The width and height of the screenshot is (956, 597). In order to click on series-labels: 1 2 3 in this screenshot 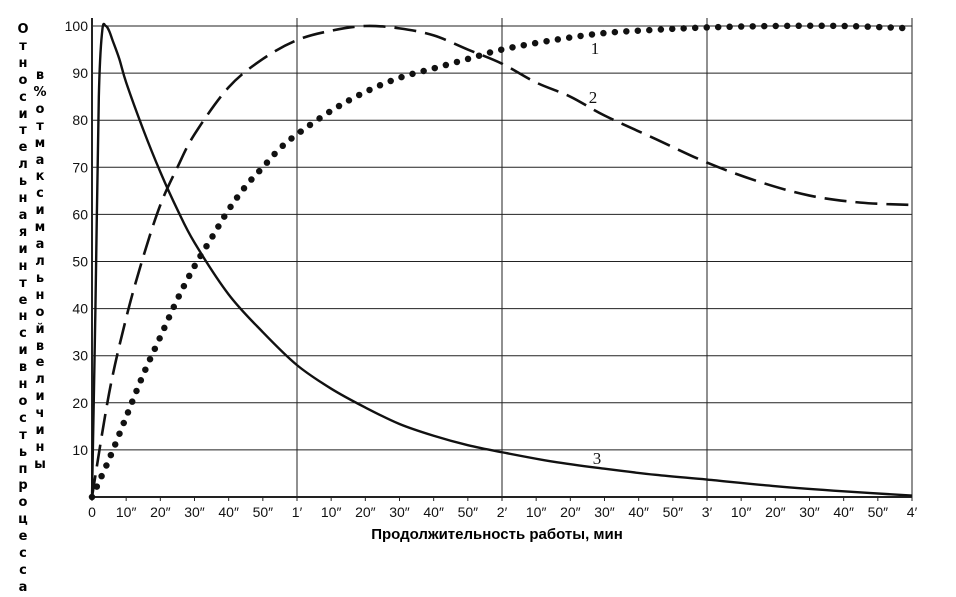, I will do `click(595, 253)`.